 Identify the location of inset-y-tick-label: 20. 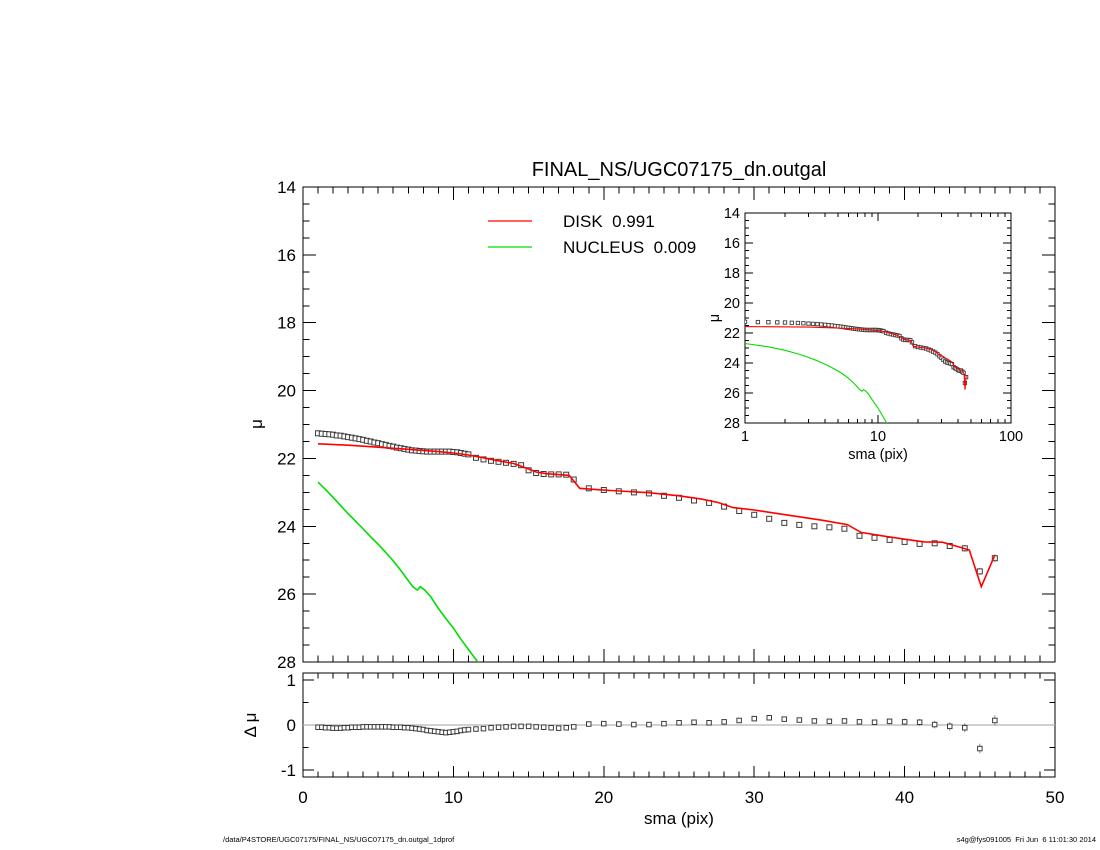
(732, 304).